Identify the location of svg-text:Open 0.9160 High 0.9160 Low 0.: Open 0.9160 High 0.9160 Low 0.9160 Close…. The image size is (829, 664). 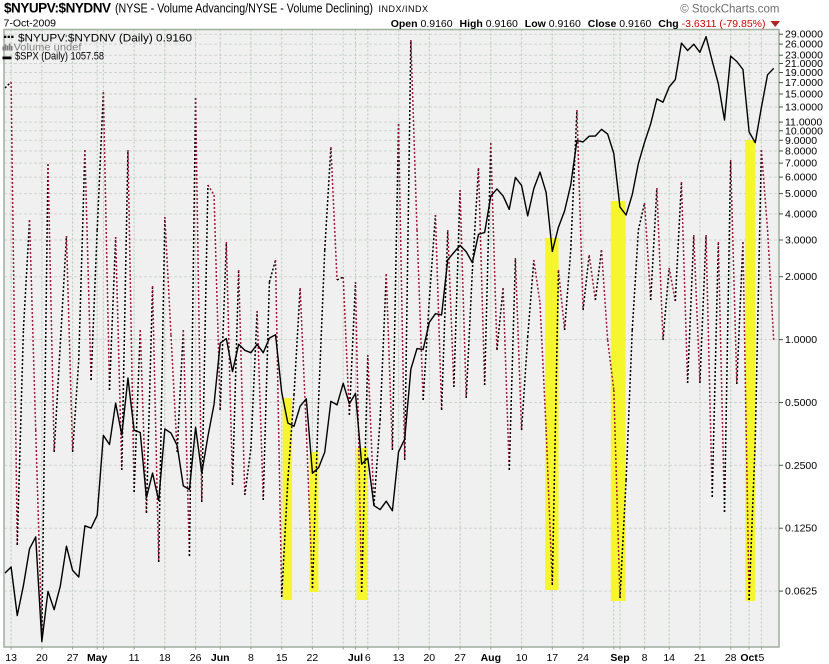
(578, 24).